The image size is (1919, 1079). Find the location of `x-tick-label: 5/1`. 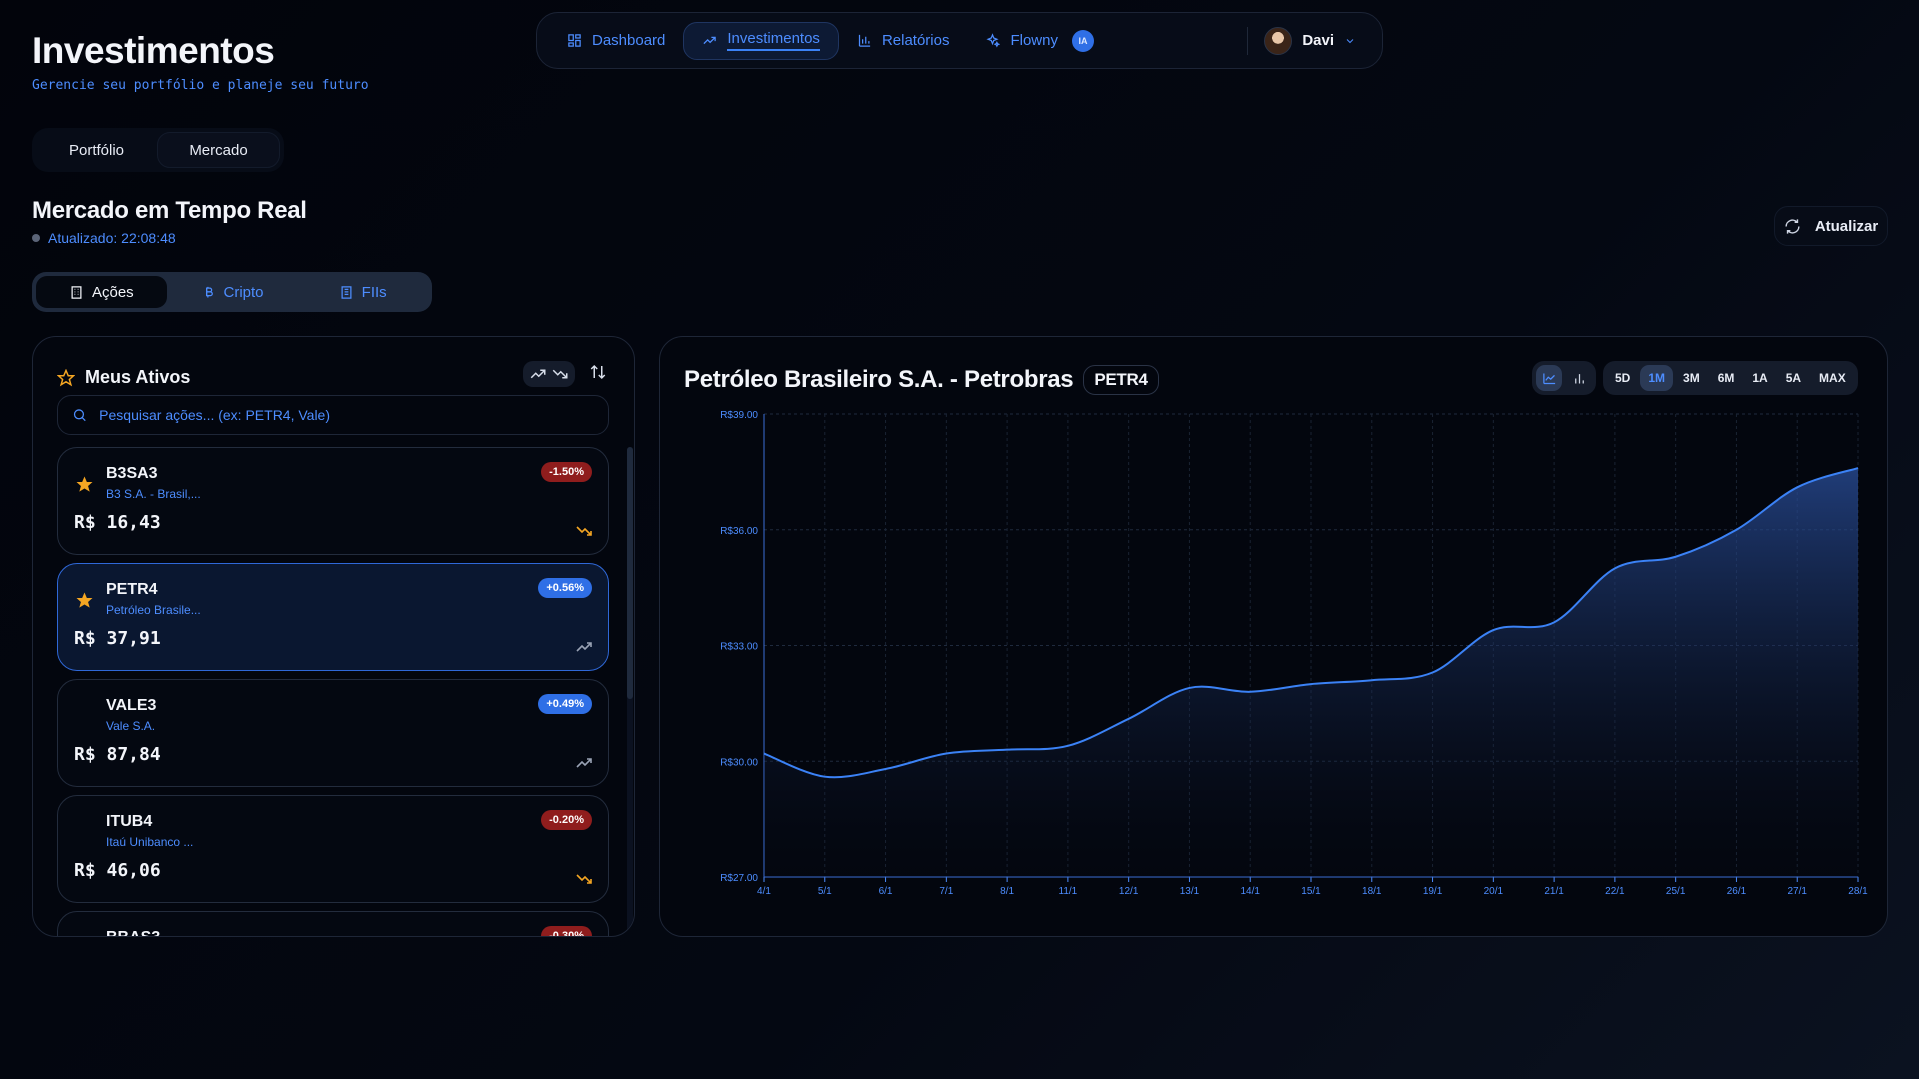

x-tick-label: 5/1 is located at coordinates (825, 891).